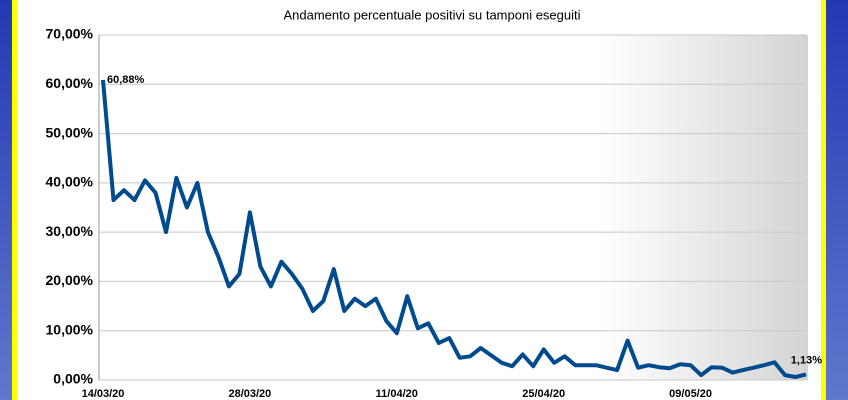  What do you see at coordinates (70, 329) in the screenshot?
I see `y-tick-label: 10,00%` at bounding box center [70, 329].